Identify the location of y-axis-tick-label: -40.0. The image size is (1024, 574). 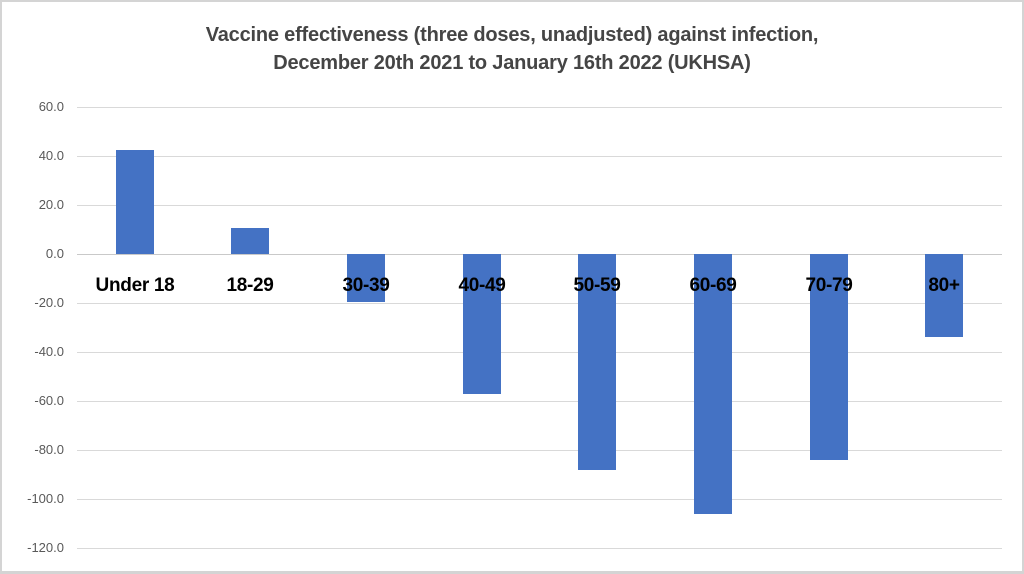
(49, 351).